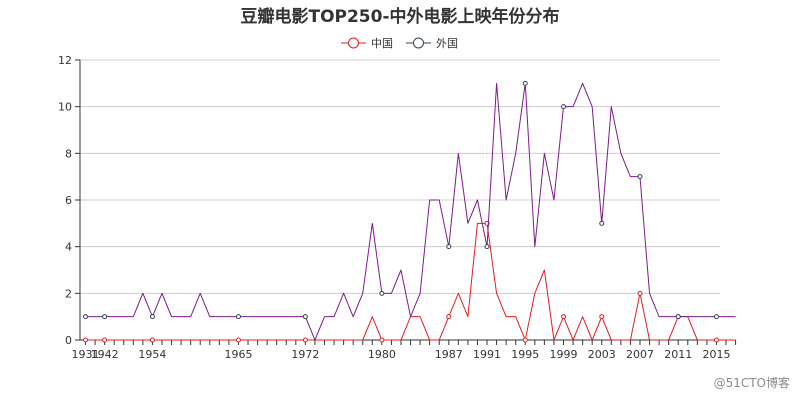 This screenshot has height=400, width=800. Describe the element at coordinates (65, 107) in the screenshot. I see `y-tick-label: 10` at that location.